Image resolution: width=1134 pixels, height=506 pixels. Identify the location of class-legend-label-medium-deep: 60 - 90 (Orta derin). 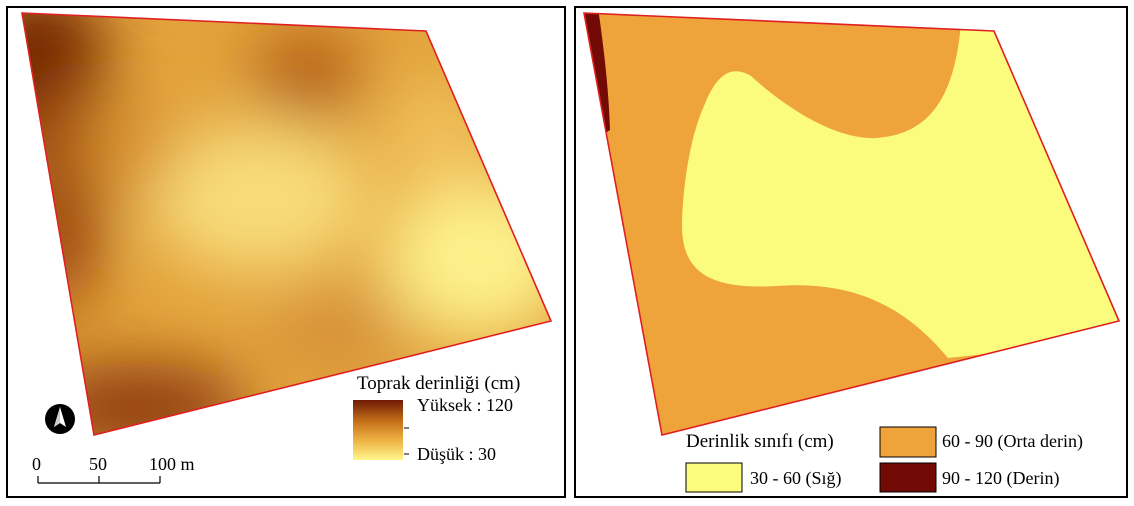
(1012, 441).